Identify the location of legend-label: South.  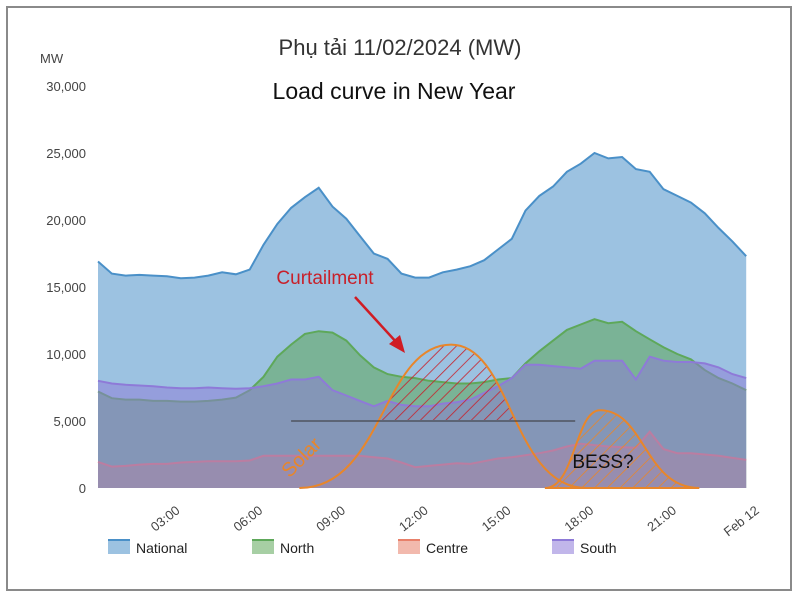
(598, 548).